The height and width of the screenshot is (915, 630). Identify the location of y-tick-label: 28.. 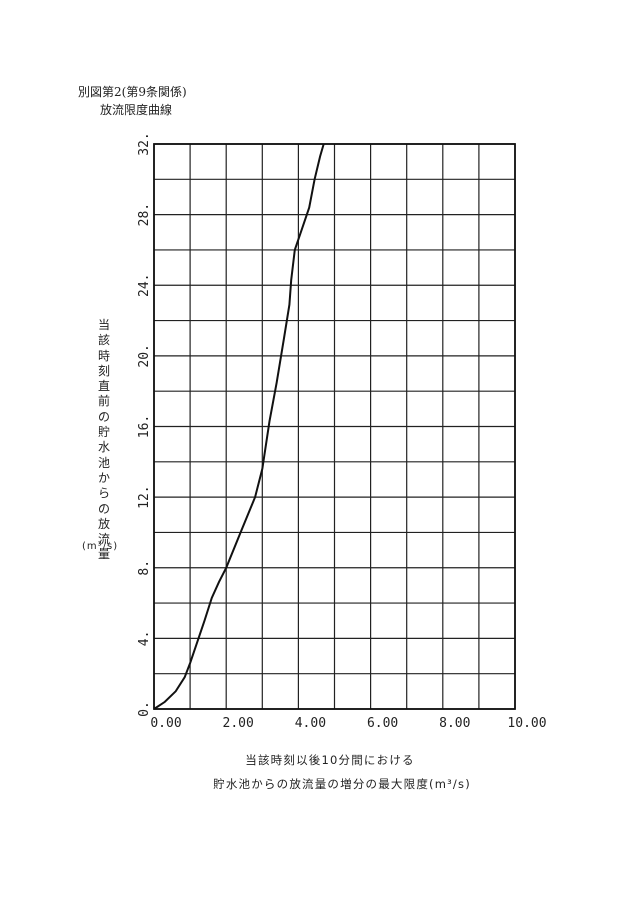
(144, 214).